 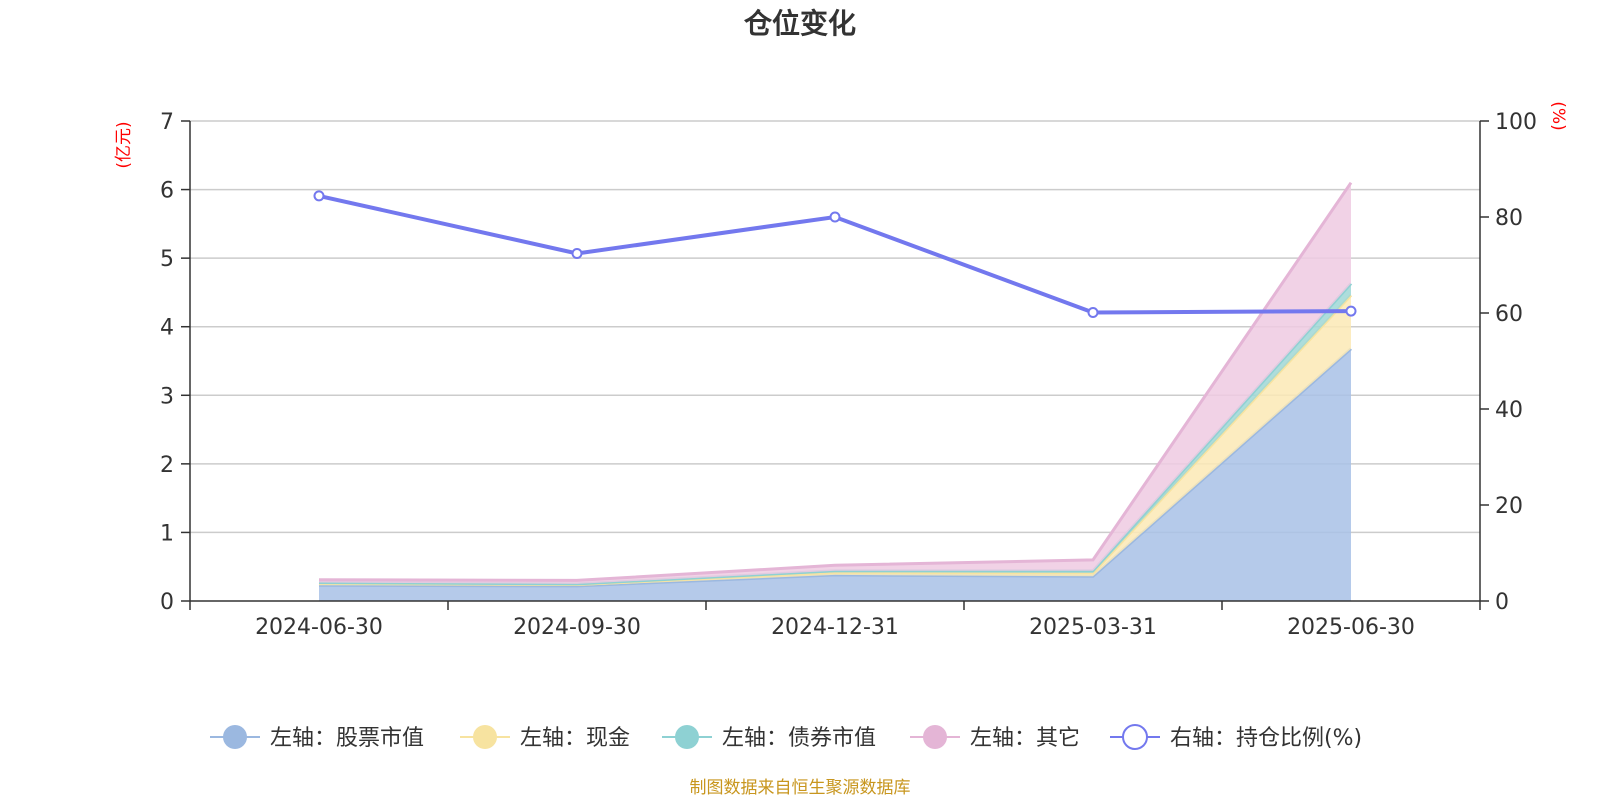 What do you see at coordinates (1266, 738) in the screenshot?
I see `legend-label: 右轴：持仓比例(%)` at bounding box center [1266, 738].